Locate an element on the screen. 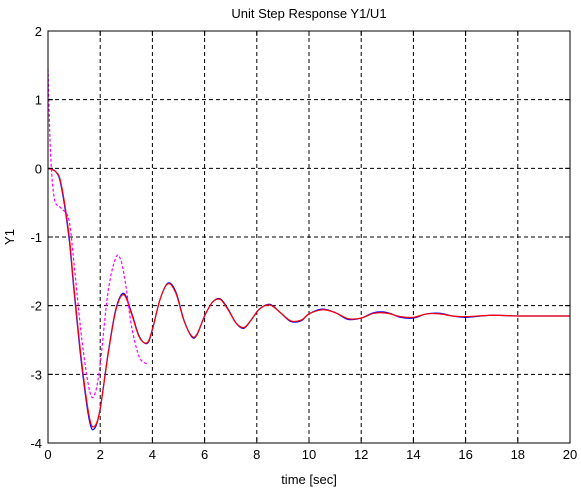  y-tick-label: 0 is located at coordinates (38, 168).